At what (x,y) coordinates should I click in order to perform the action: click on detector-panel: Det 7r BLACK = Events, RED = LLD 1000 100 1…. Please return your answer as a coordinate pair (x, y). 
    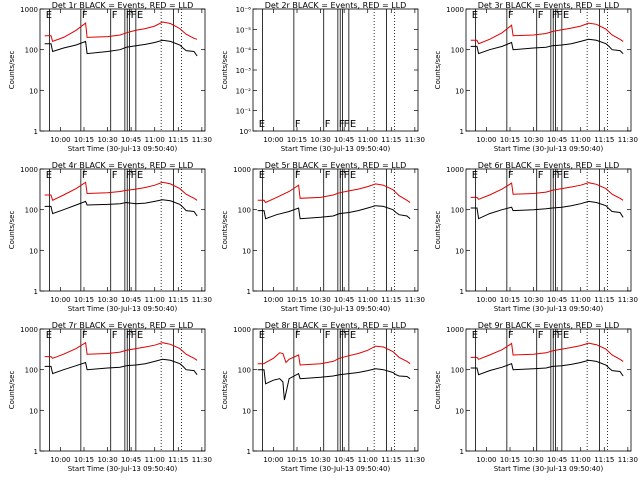
    Looking at the image, I should click on (110, 397).